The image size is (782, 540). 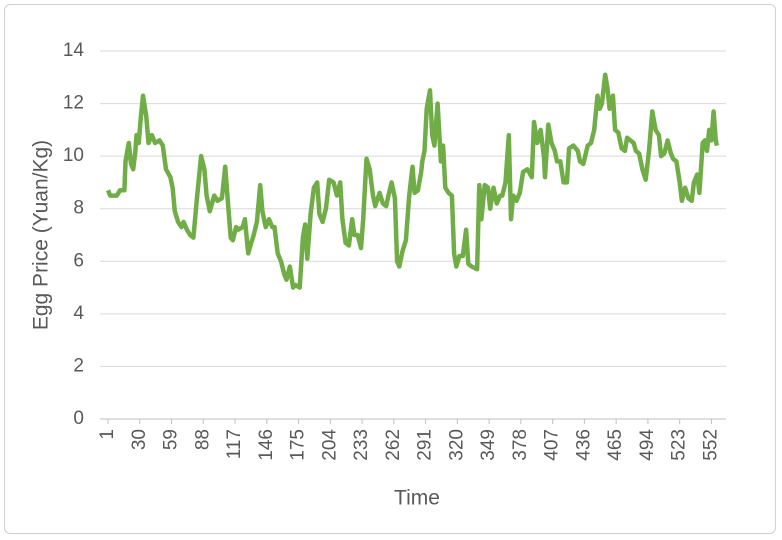 What do you see at coordinates (266, 445) in the screenshot?
I see `x-tick-label: 146` at bounding box center [266, 445].